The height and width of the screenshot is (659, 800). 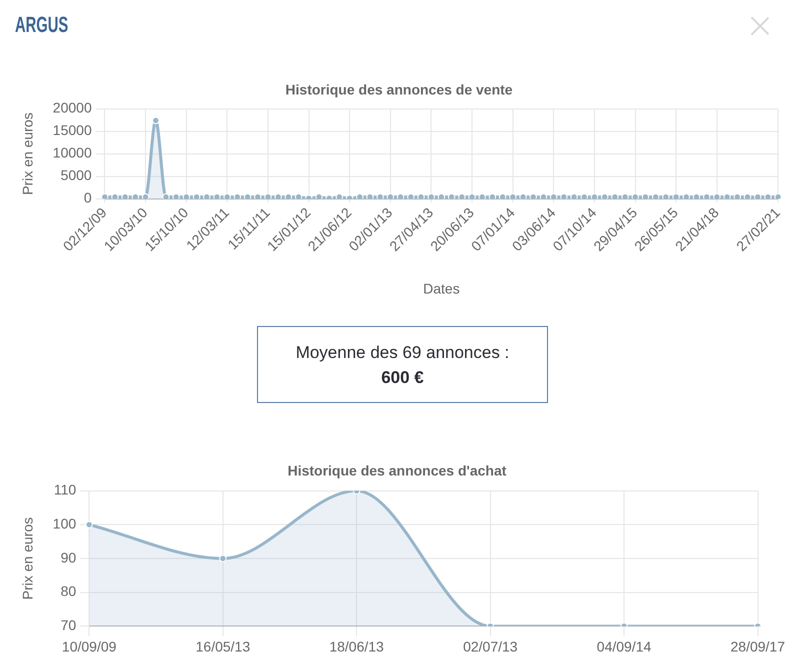 I want to click on x-tick-label: 10/09/09, so click(x=89, y=646).